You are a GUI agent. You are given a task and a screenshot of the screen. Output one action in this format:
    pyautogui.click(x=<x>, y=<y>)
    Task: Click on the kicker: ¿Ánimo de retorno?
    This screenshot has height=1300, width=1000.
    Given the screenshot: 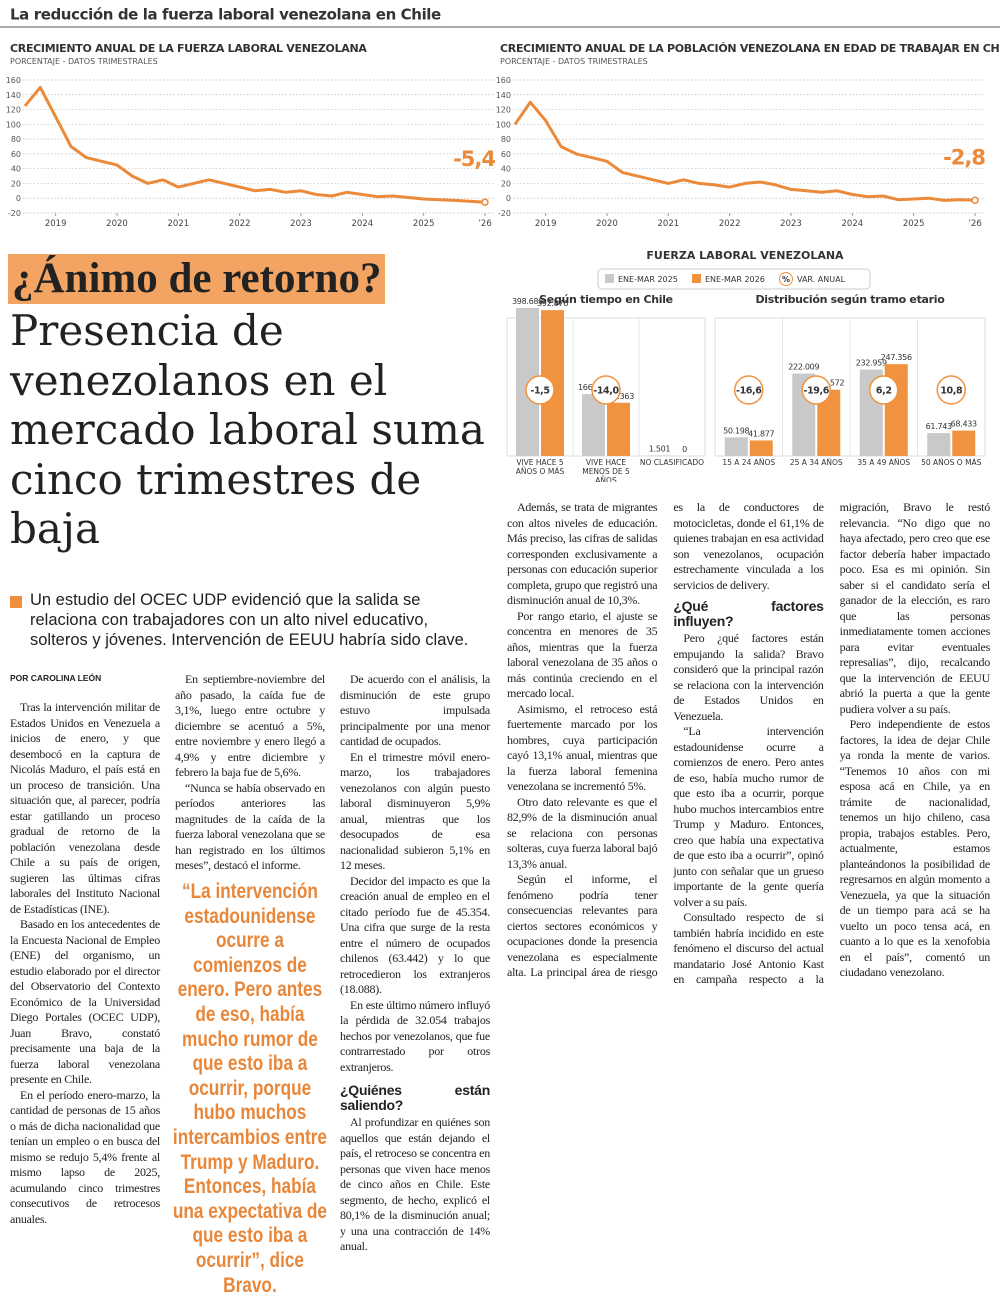 What is the action you would take?
    pyautogui.click(x=197, y=279)
    